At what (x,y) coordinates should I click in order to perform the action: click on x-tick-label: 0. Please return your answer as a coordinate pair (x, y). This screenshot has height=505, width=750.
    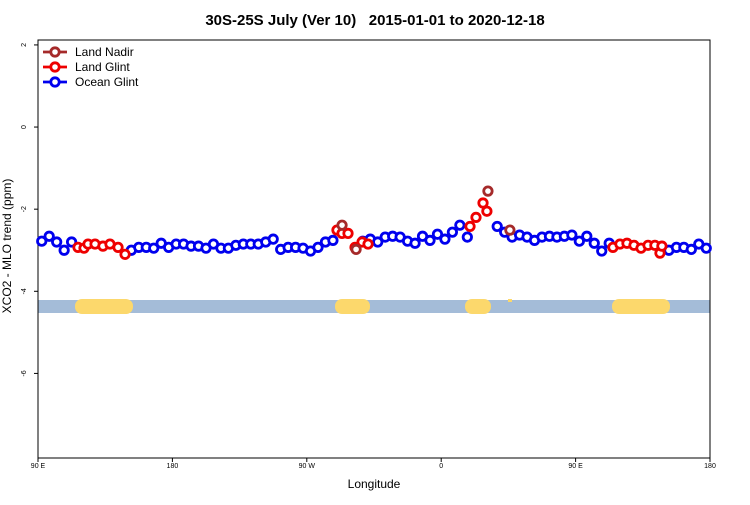
    Looking at the image, I should click on (441, 466).